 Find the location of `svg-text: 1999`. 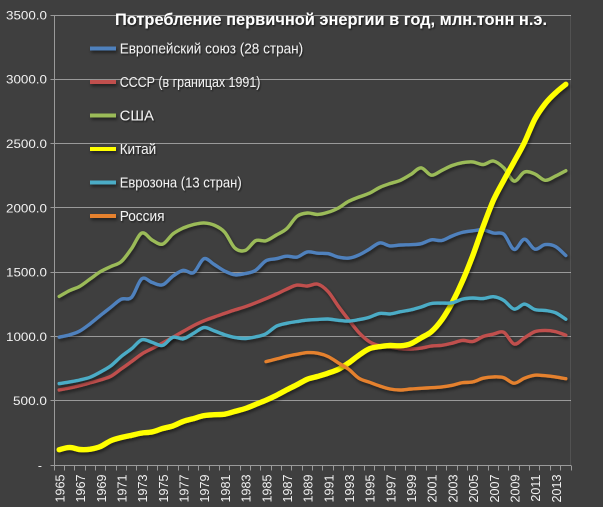

svg-text: 1999 is located at coordinates (412, 489).